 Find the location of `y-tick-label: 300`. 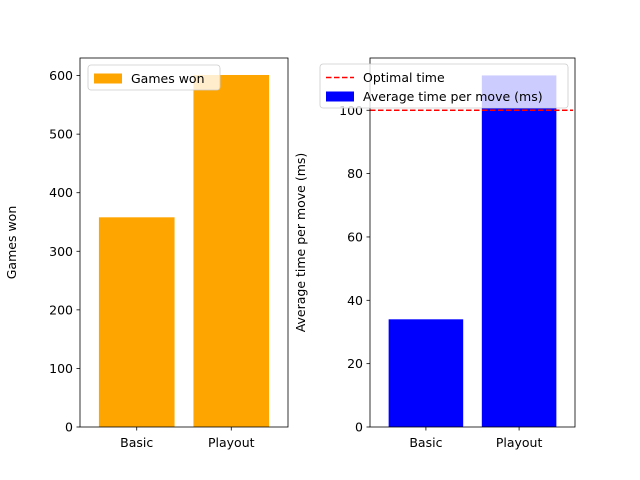

y-tick-label: 300 is located at coordinates (61, 251).